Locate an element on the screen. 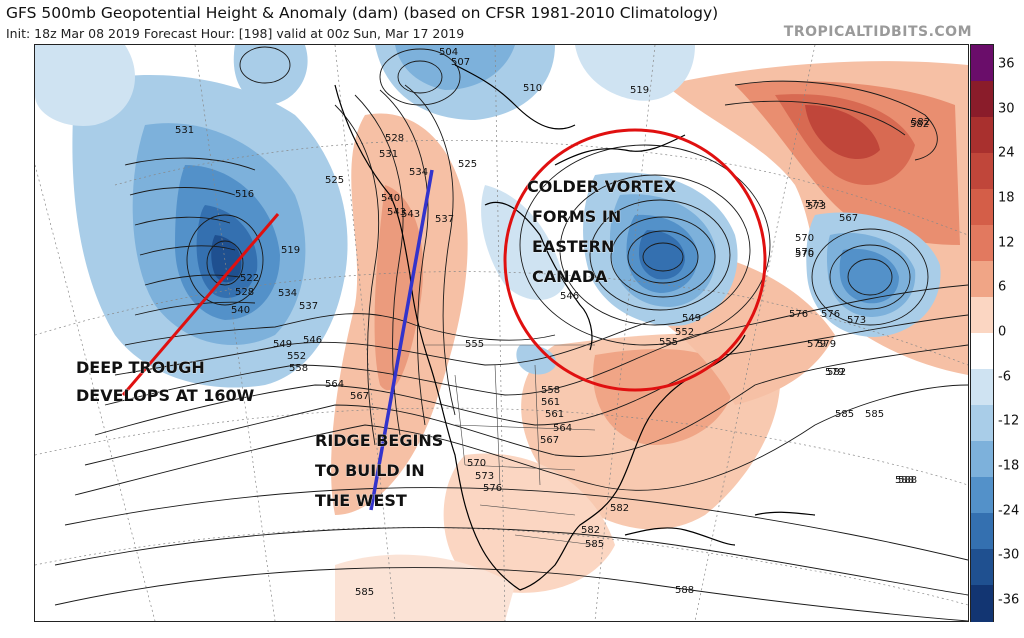  contour-label: 516 is located at coordinates (244, 194).